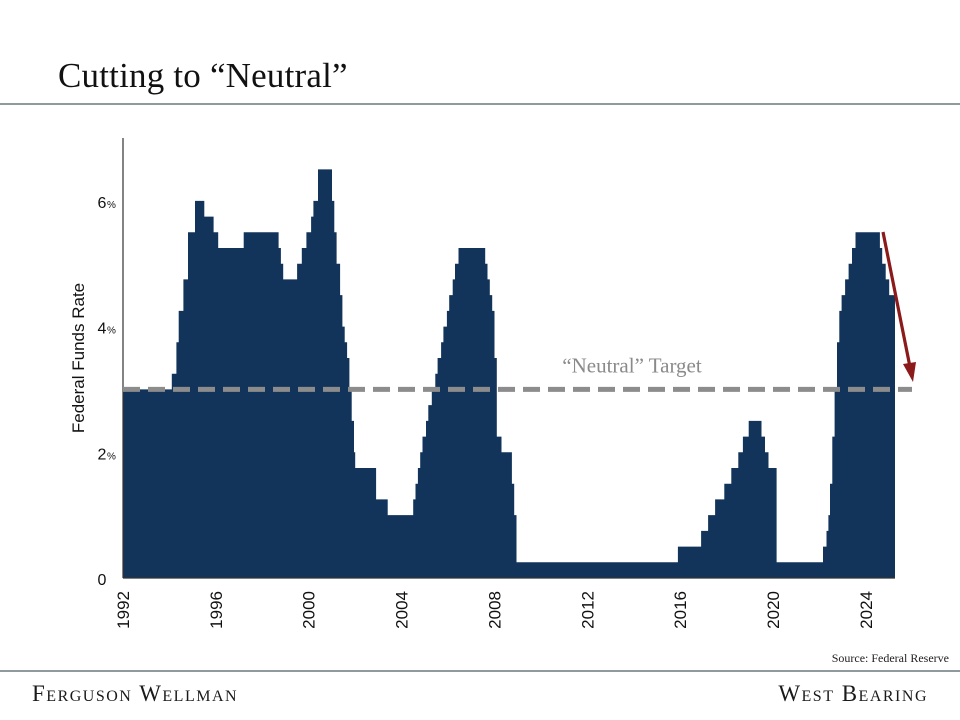 Image resolution: width=960 pixels, height=720 pixels. I want to click on x-tick-label: 2020, so click(773, 610).